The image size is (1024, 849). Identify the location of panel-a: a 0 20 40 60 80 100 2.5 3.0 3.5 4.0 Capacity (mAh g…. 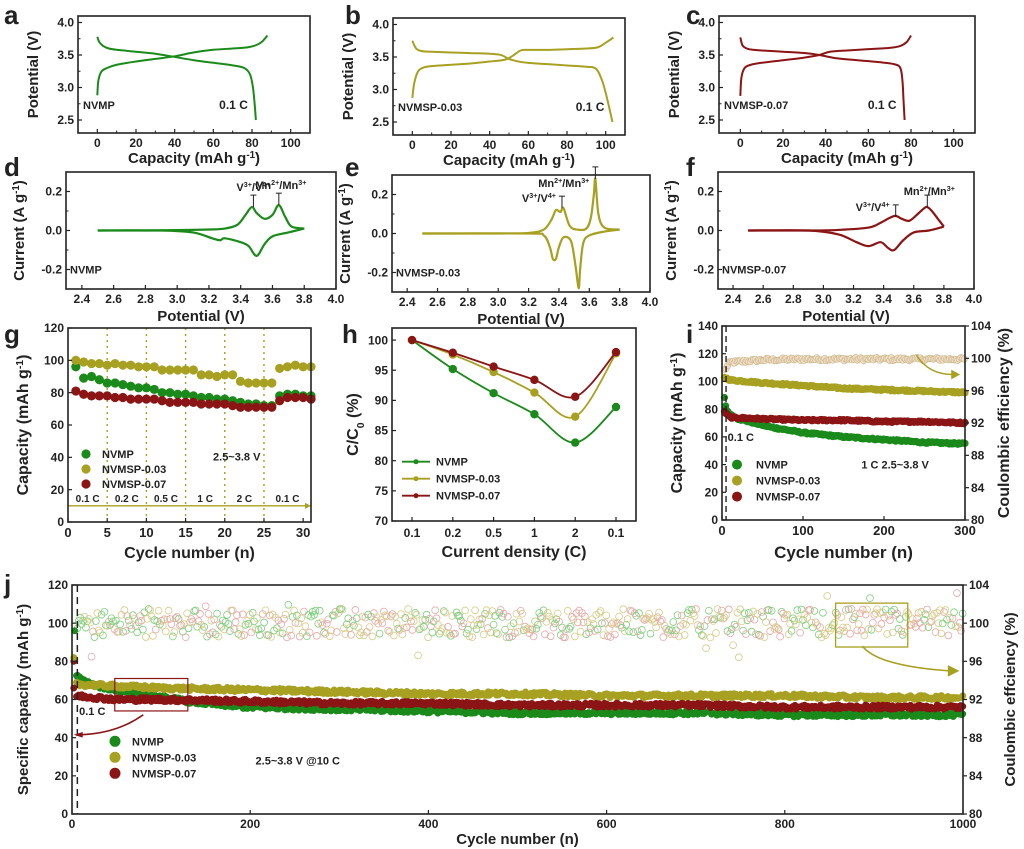
(157, 83).